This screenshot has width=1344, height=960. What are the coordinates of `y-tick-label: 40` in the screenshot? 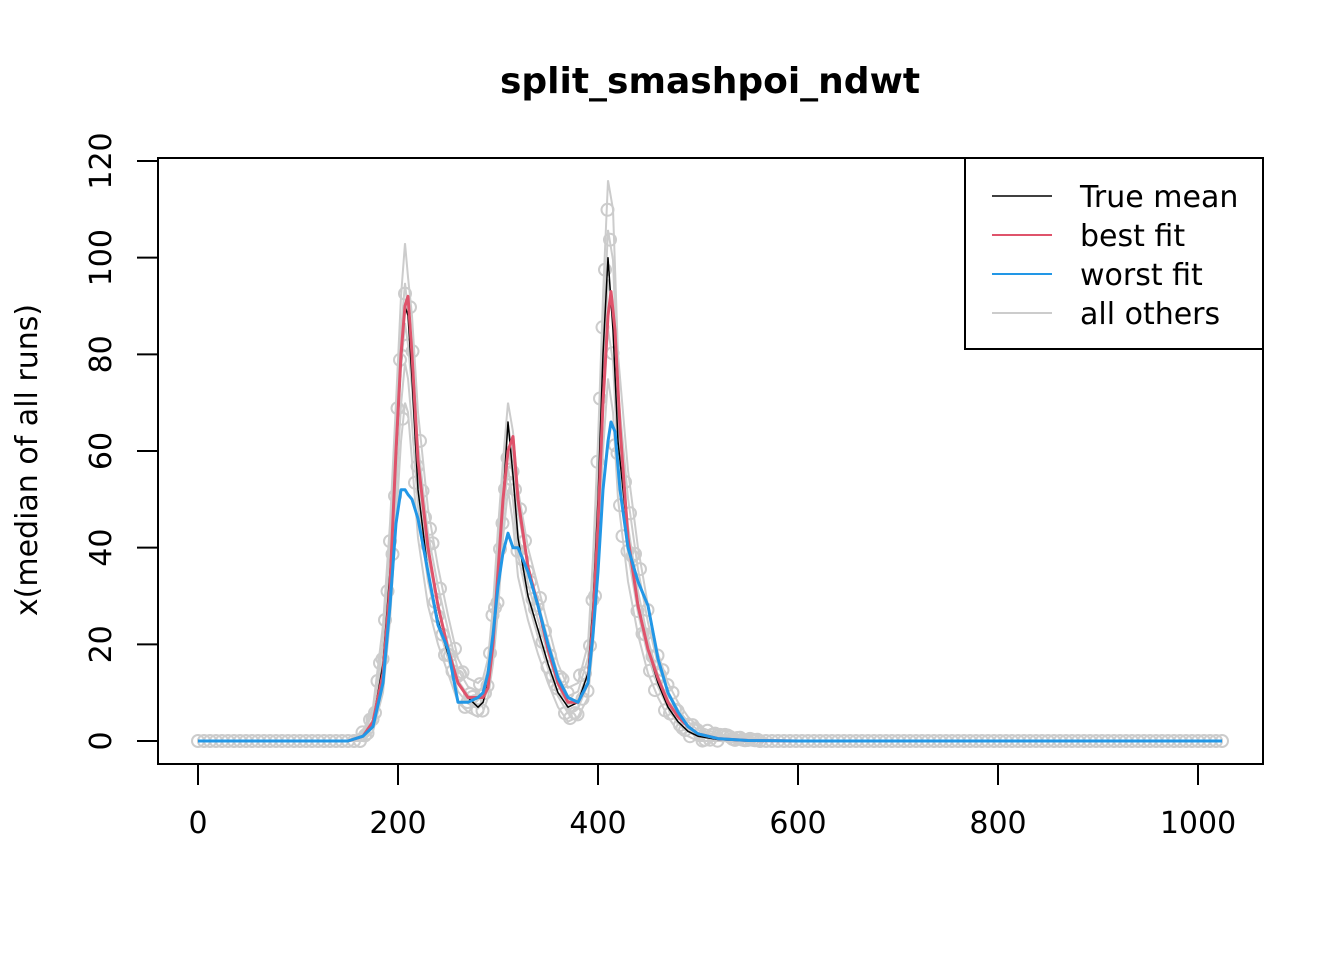 It's located at (101, 548).